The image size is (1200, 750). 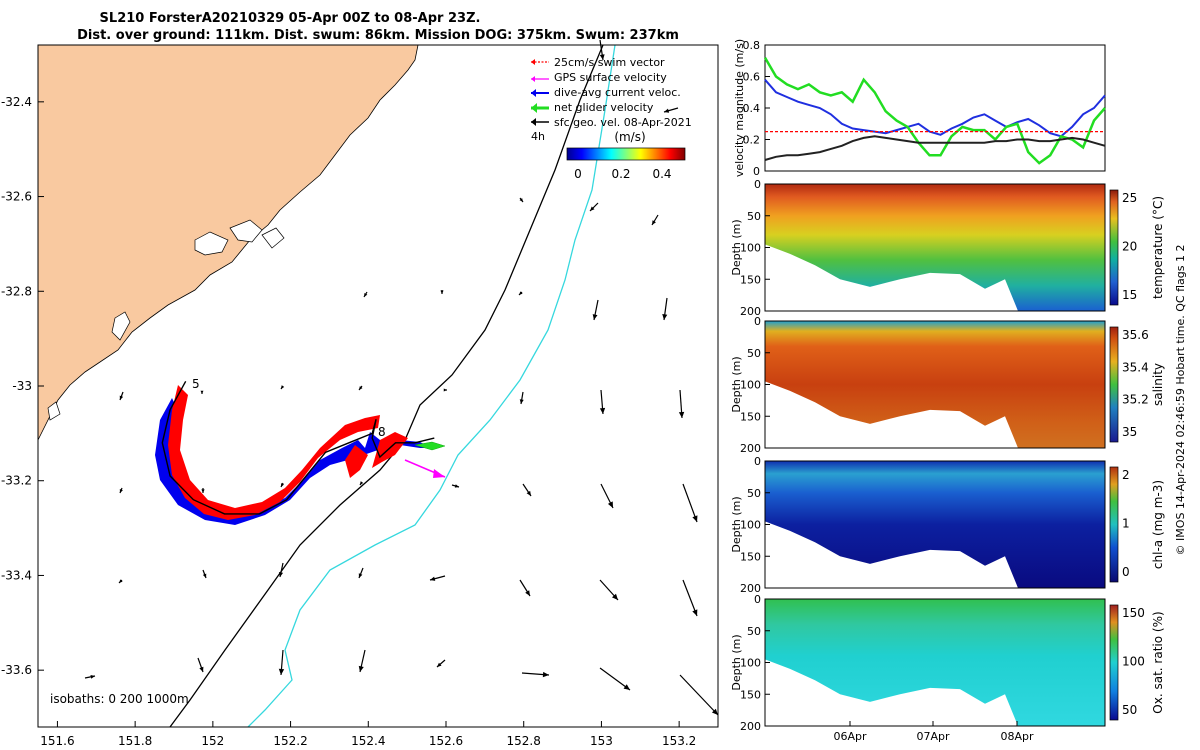 I want to click on oxygen-y-tick-label: 100, so click(x=750, y=663).